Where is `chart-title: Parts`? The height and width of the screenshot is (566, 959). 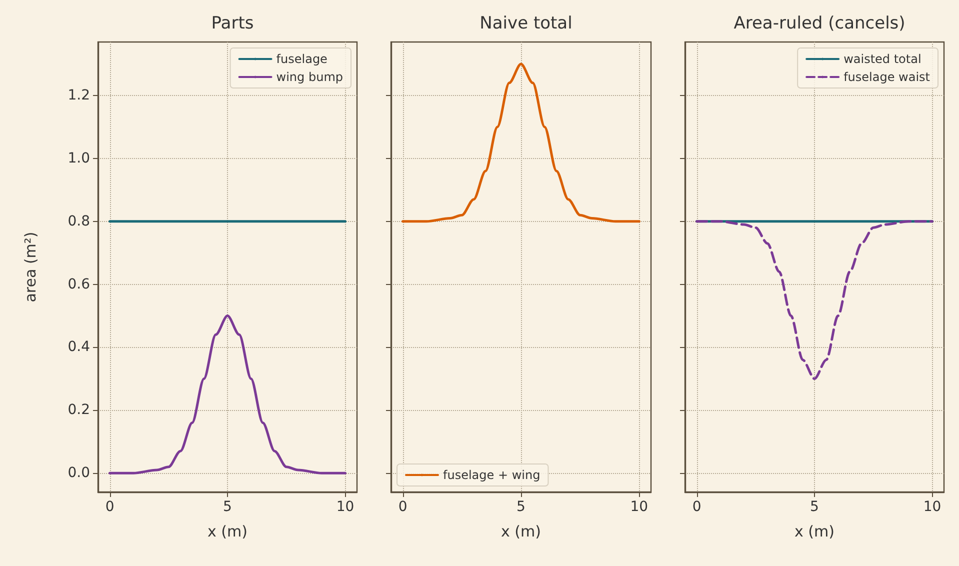
chart-title: Parts is located at coordinates (232, 24).